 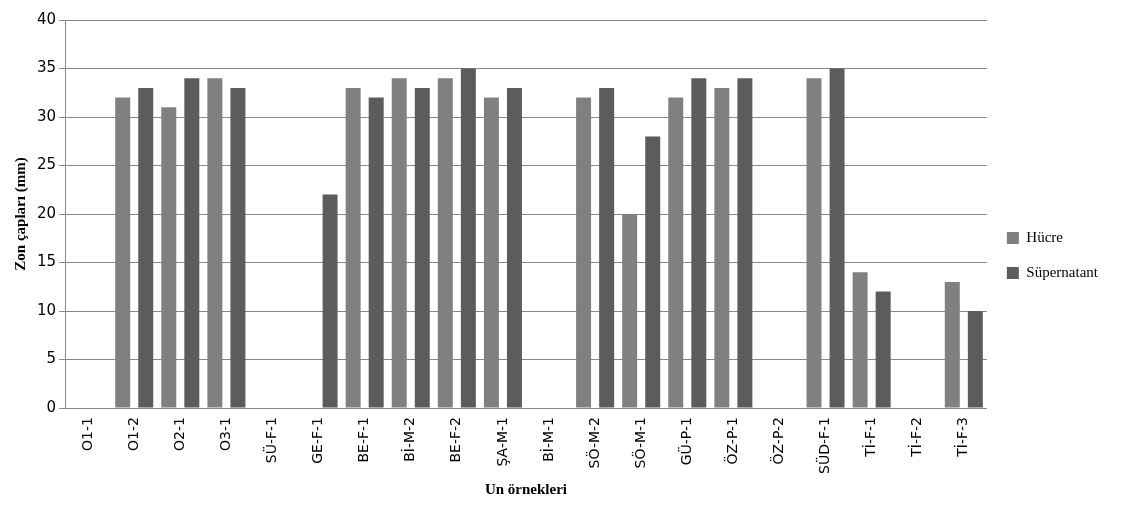 I want to click on legend-label: Süpernatant, so click(x=1062, y=271).